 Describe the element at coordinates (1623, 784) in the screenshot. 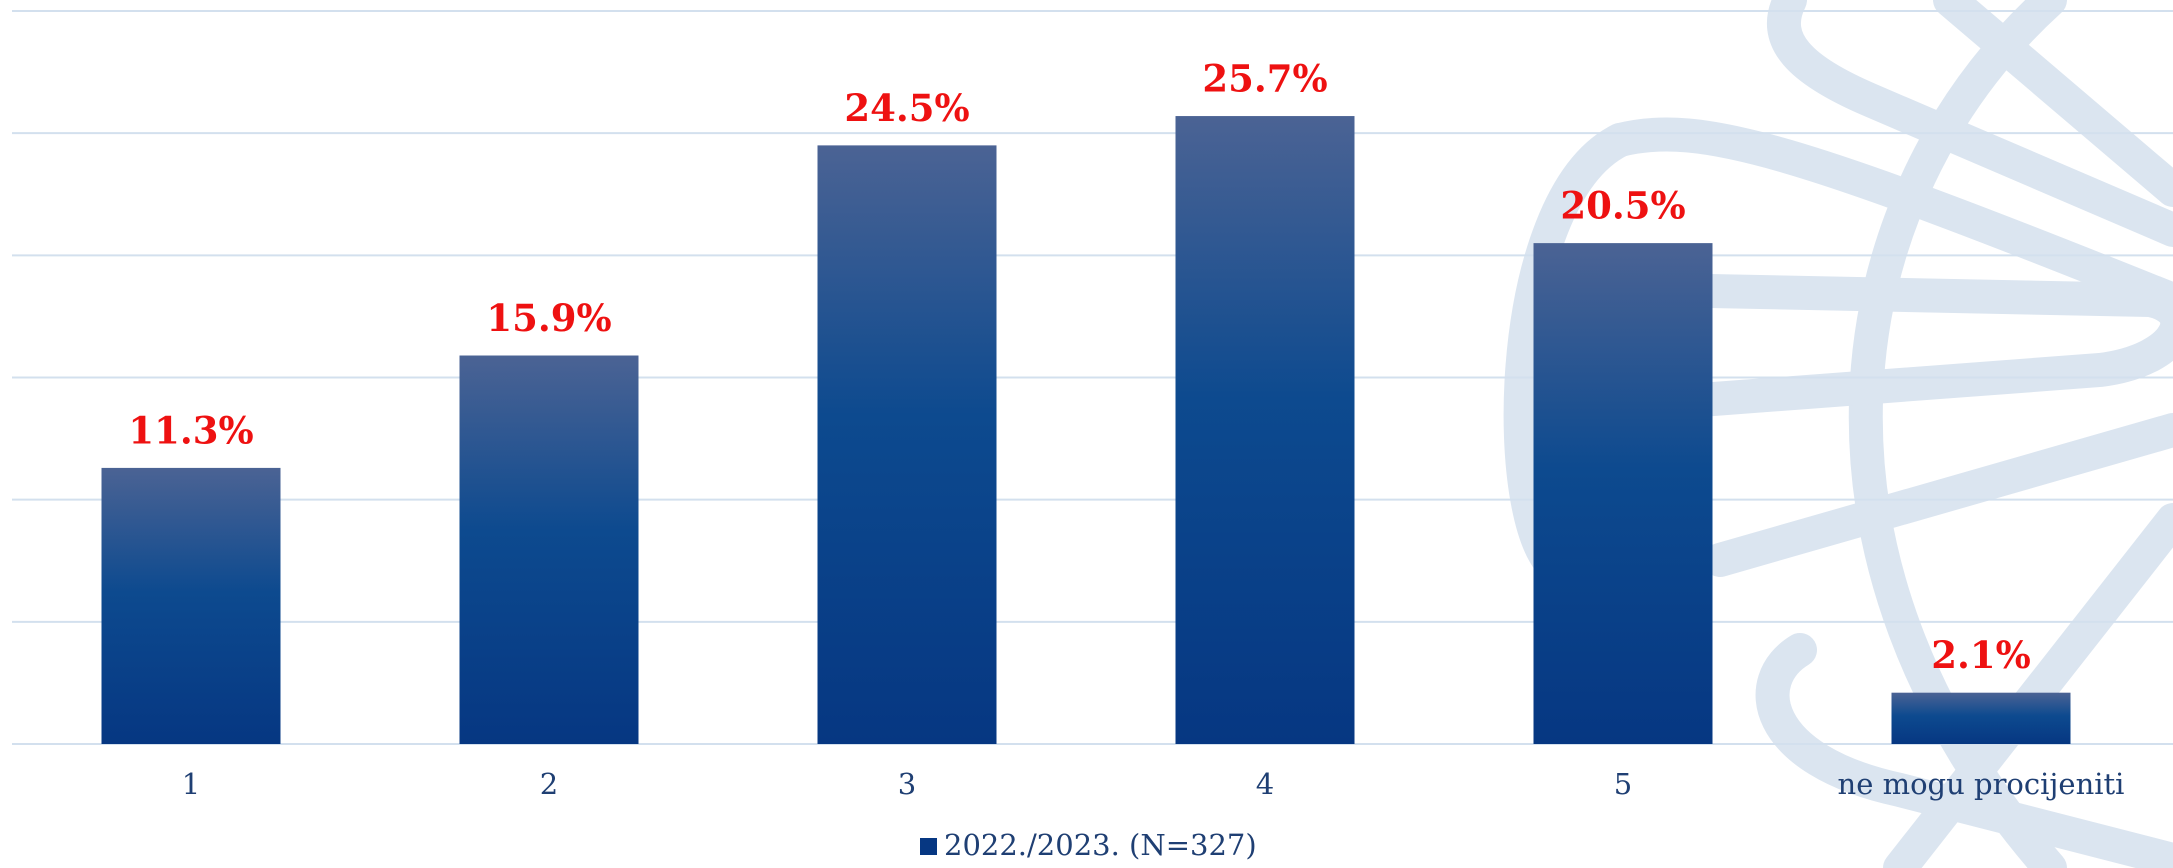

I see `x-tick-label: 5` at that location.